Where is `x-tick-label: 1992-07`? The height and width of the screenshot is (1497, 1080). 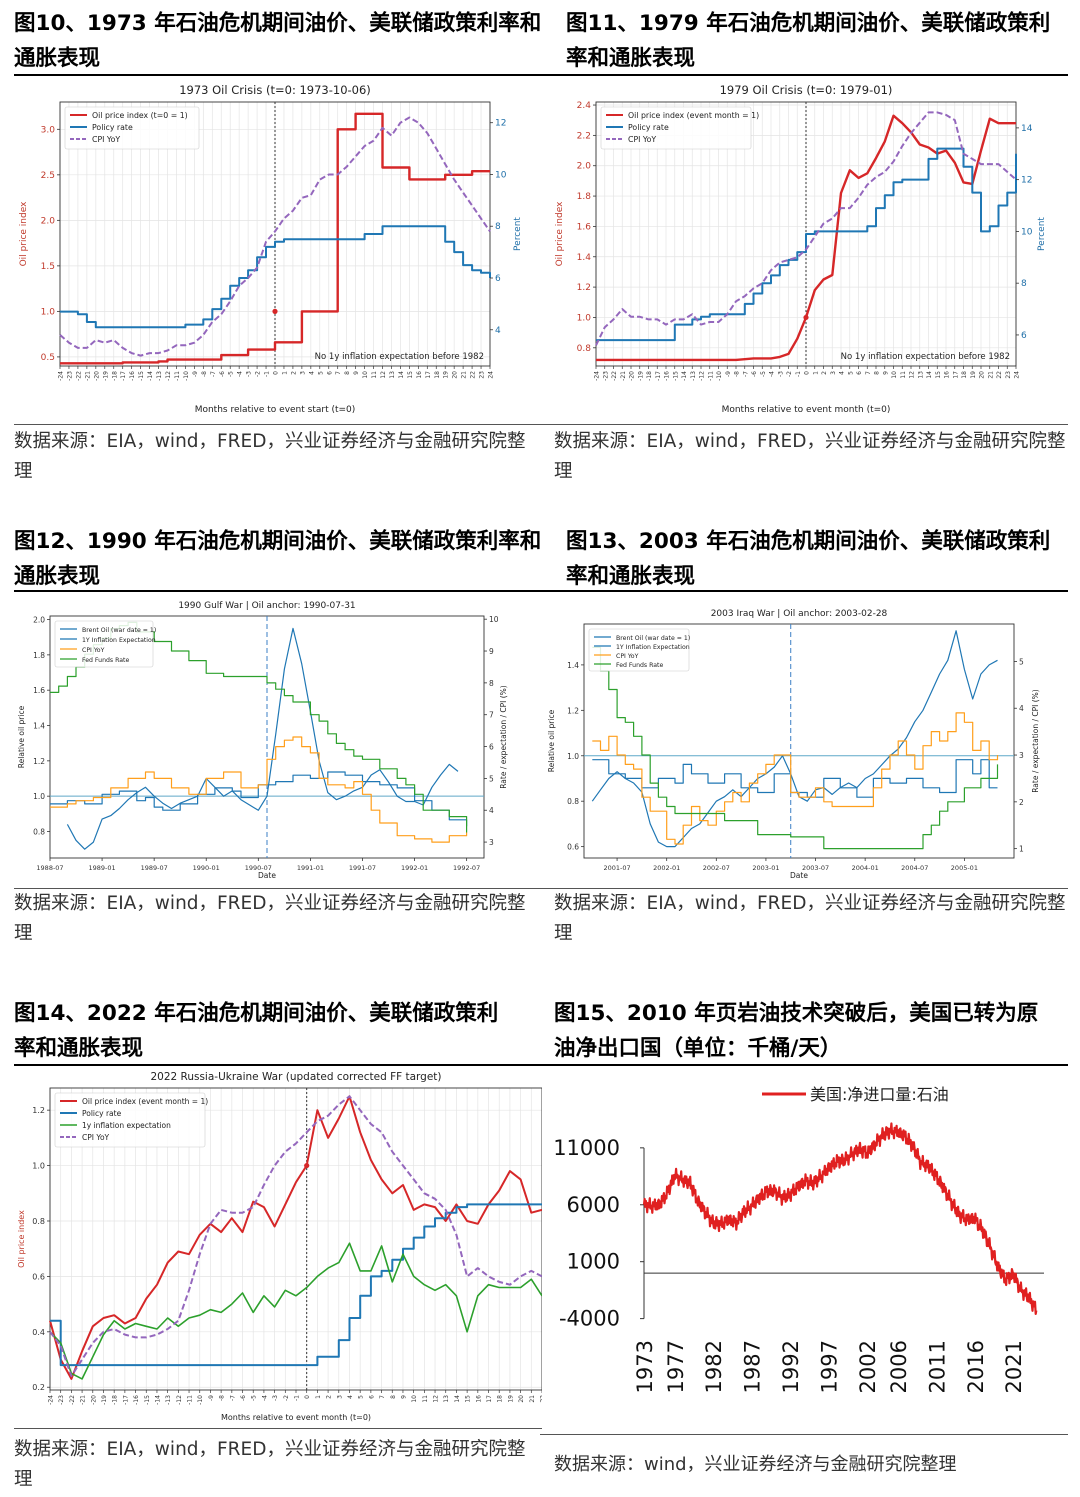 x-tick-label: 1992-07 is located at coordinates (466, 868).